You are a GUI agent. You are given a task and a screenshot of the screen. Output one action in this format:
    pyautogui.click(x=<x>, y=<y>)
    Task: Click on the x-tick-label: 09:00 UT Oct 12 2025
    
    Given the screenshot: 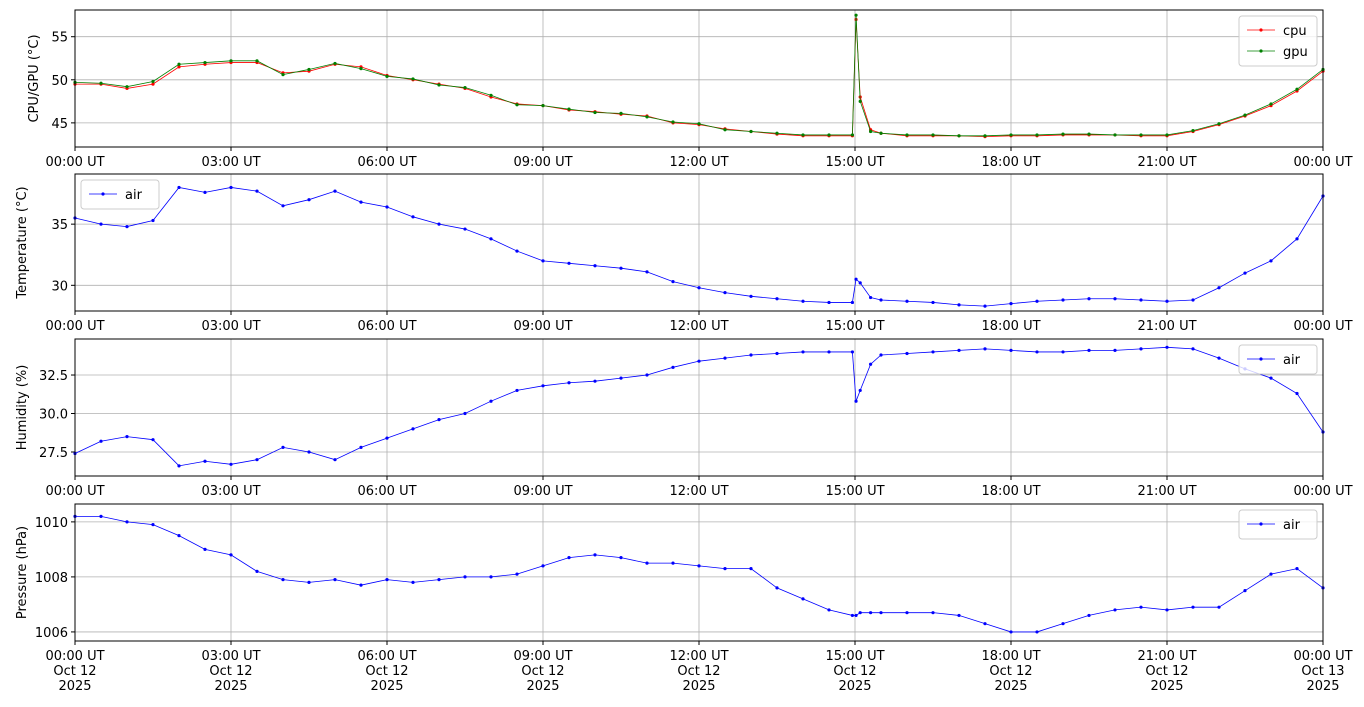 What is the action you would take?
    pyautogui.click(x=542, y=671)
    